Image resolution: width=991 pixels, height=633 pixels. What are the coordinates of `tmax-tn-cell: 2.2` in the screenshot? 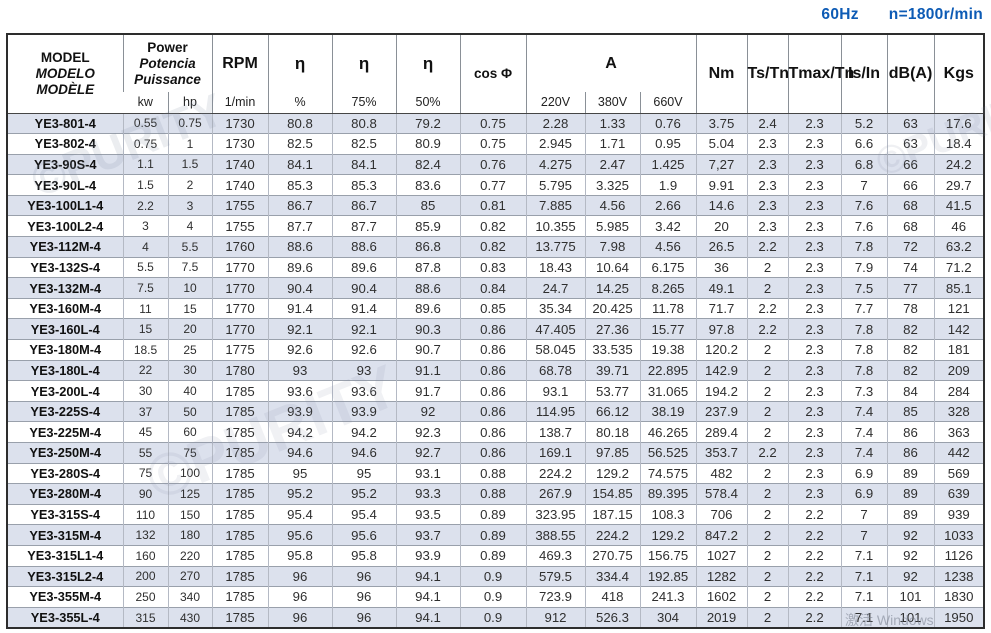 It's located at (814, 576).